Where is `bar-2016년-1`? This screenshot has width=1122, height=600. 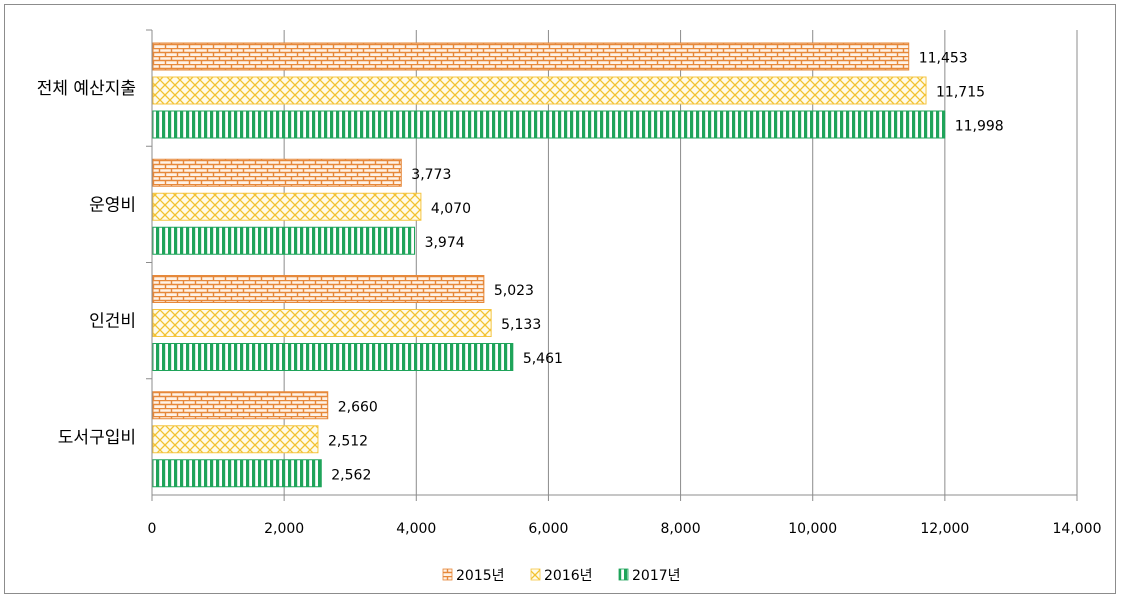
bar-2016년-1 is located at coordinates (287, 206).